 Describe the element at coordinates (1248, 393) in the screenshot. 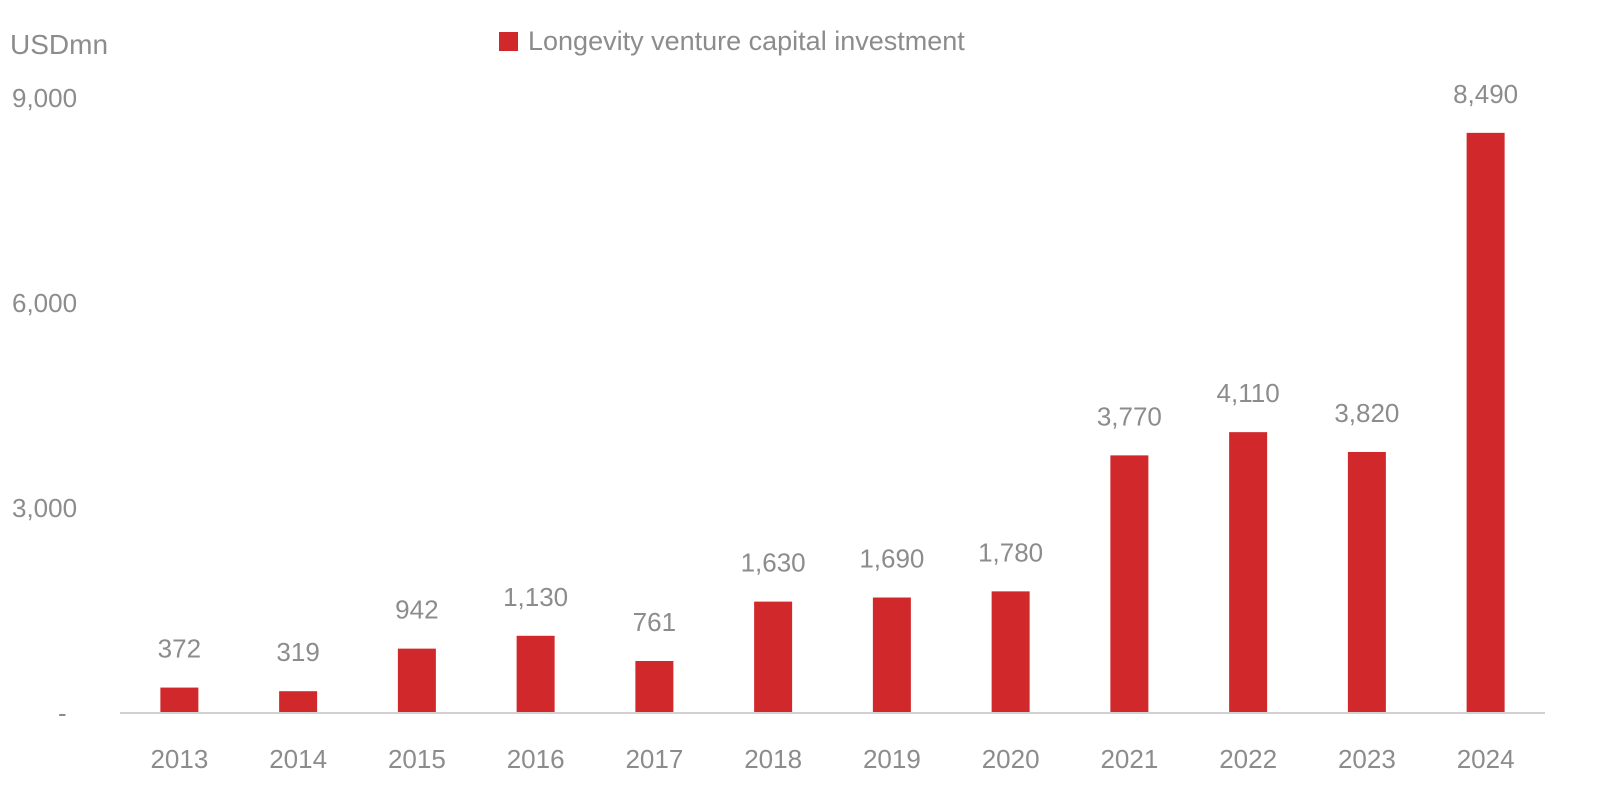

I see `data-label: 4,110` at that location.